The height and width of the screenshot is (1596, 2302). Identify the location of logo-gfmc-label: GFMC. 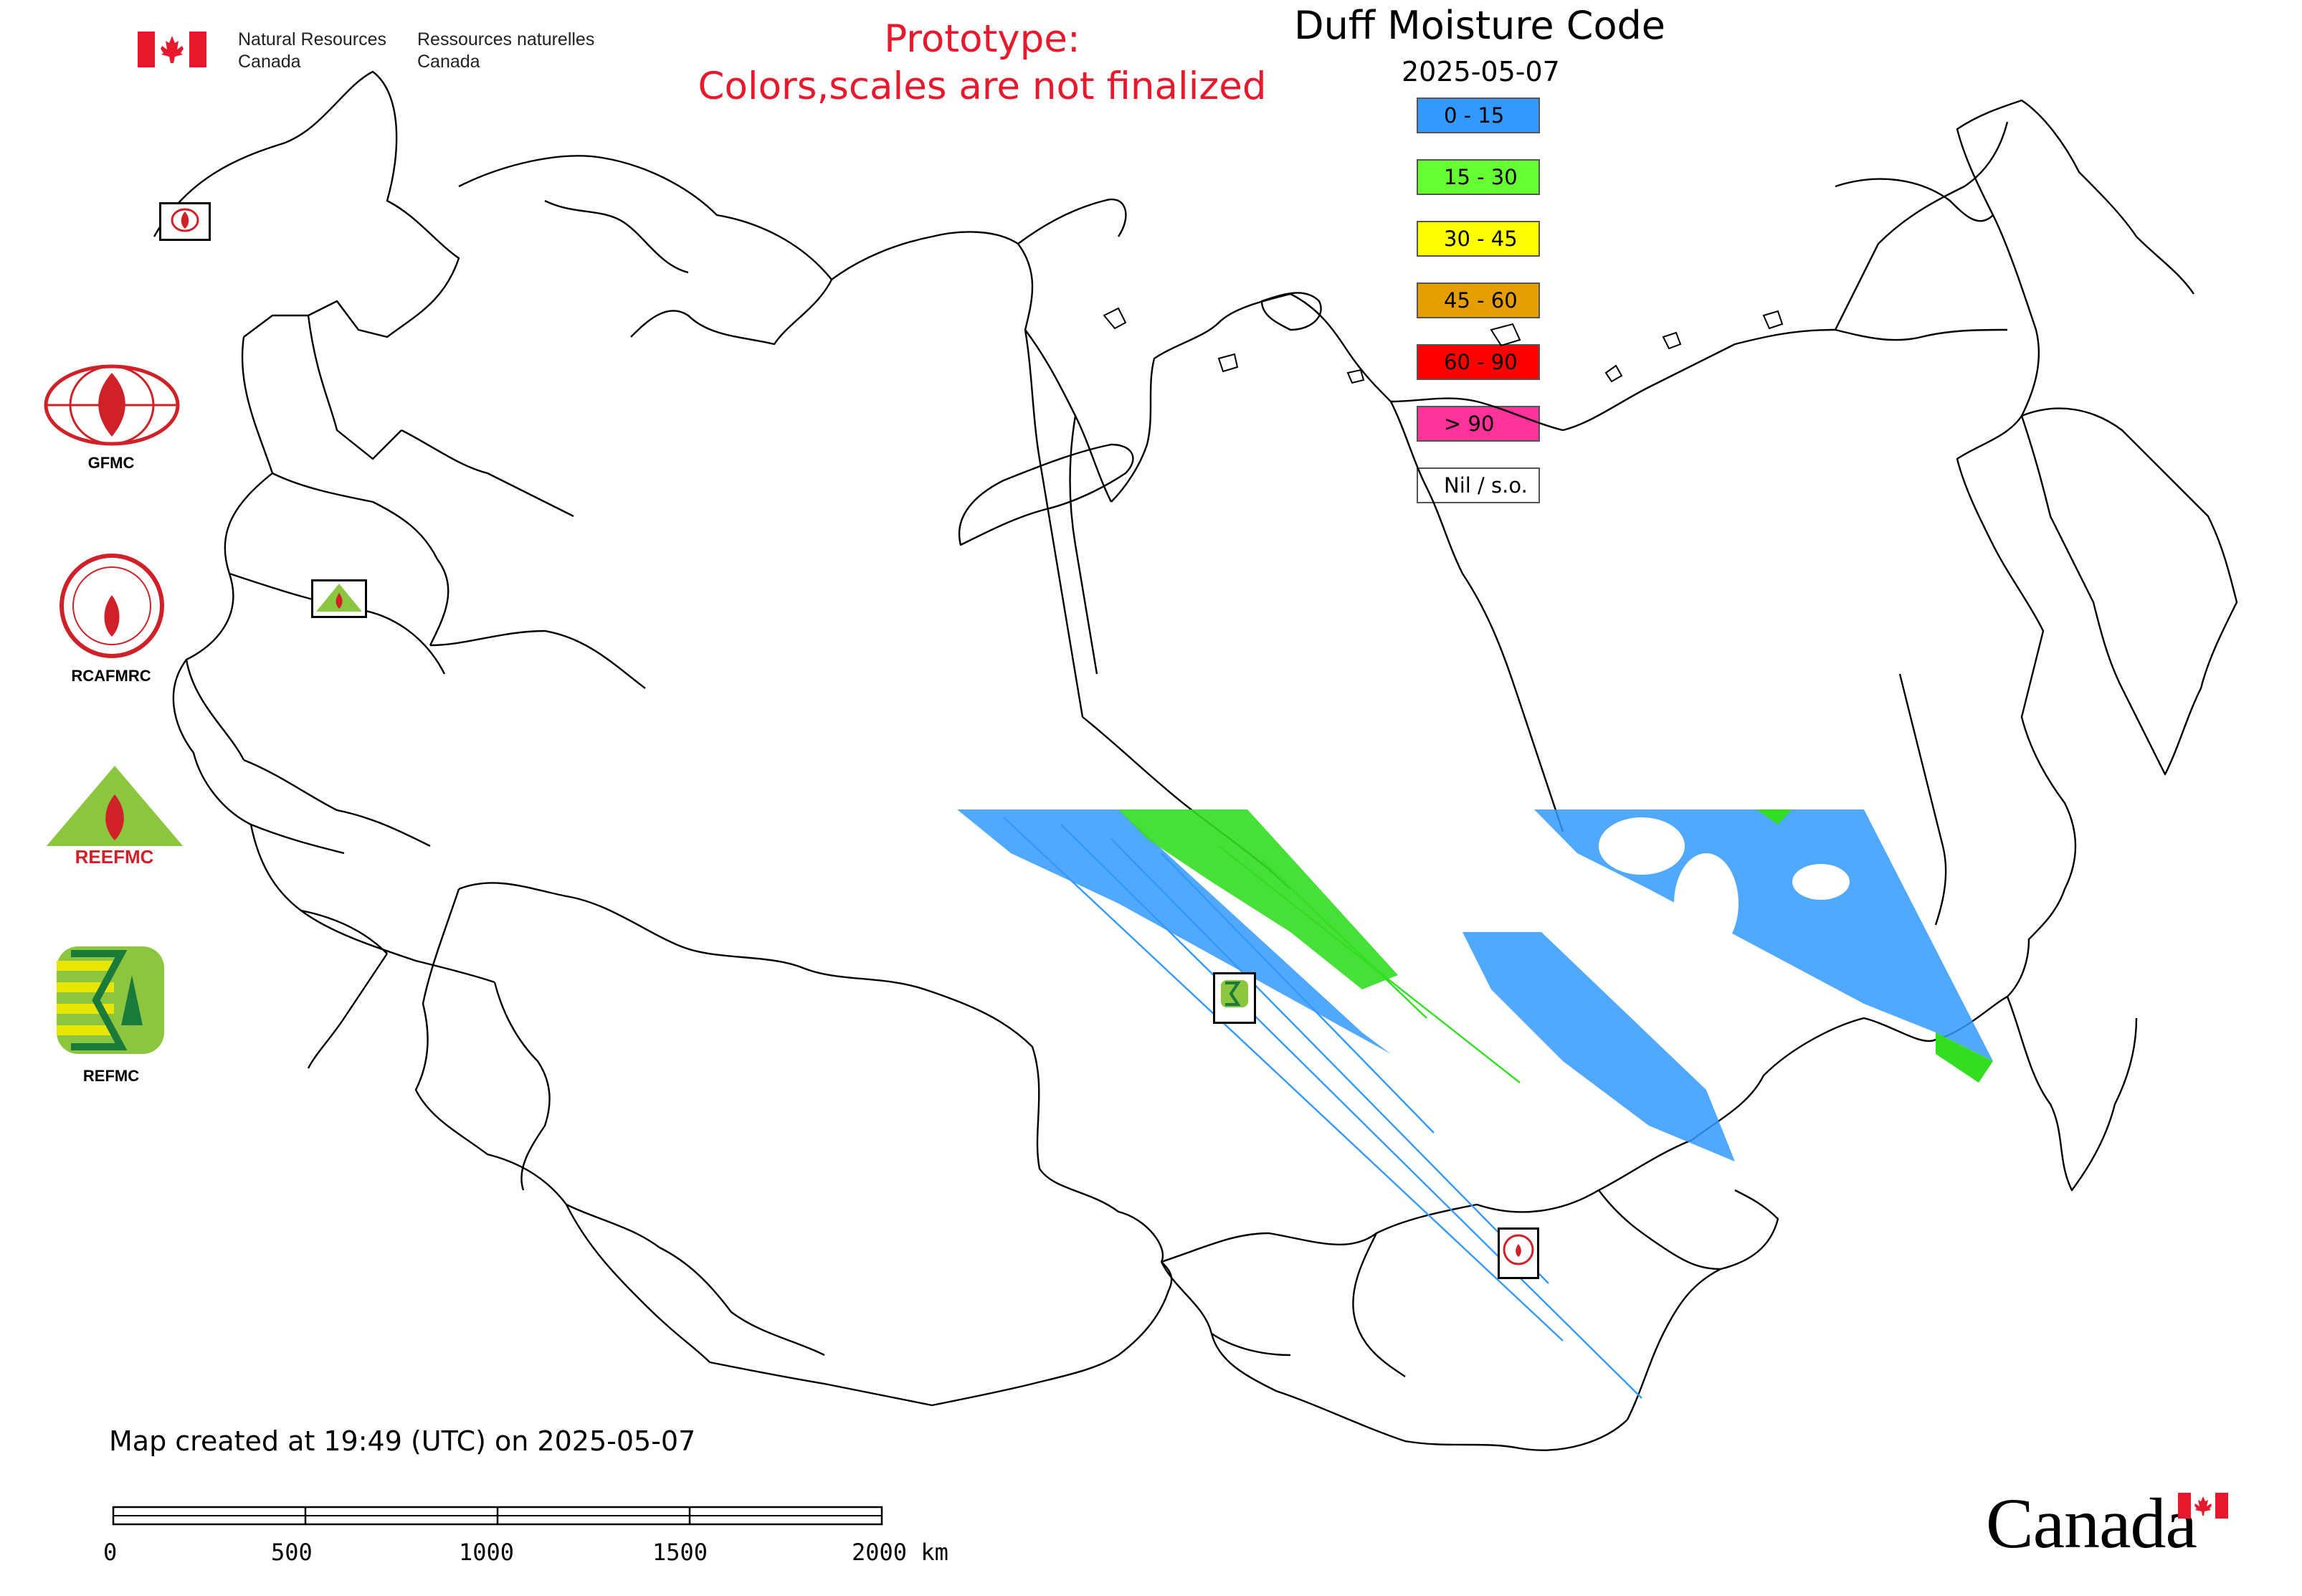
(111, 463).